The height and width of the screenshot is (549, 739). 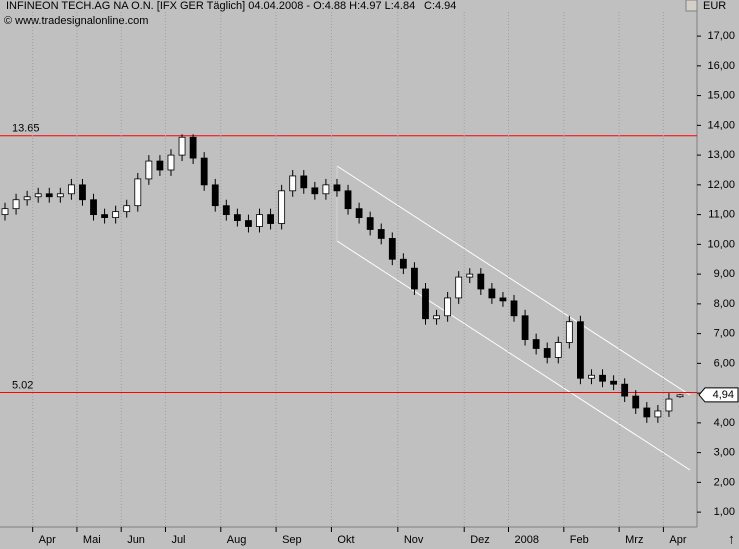 What do you see at coordinates (721, 96) in the screenshot?
I see `y-tick-label: 15,00` at bounding box center [721, 96].